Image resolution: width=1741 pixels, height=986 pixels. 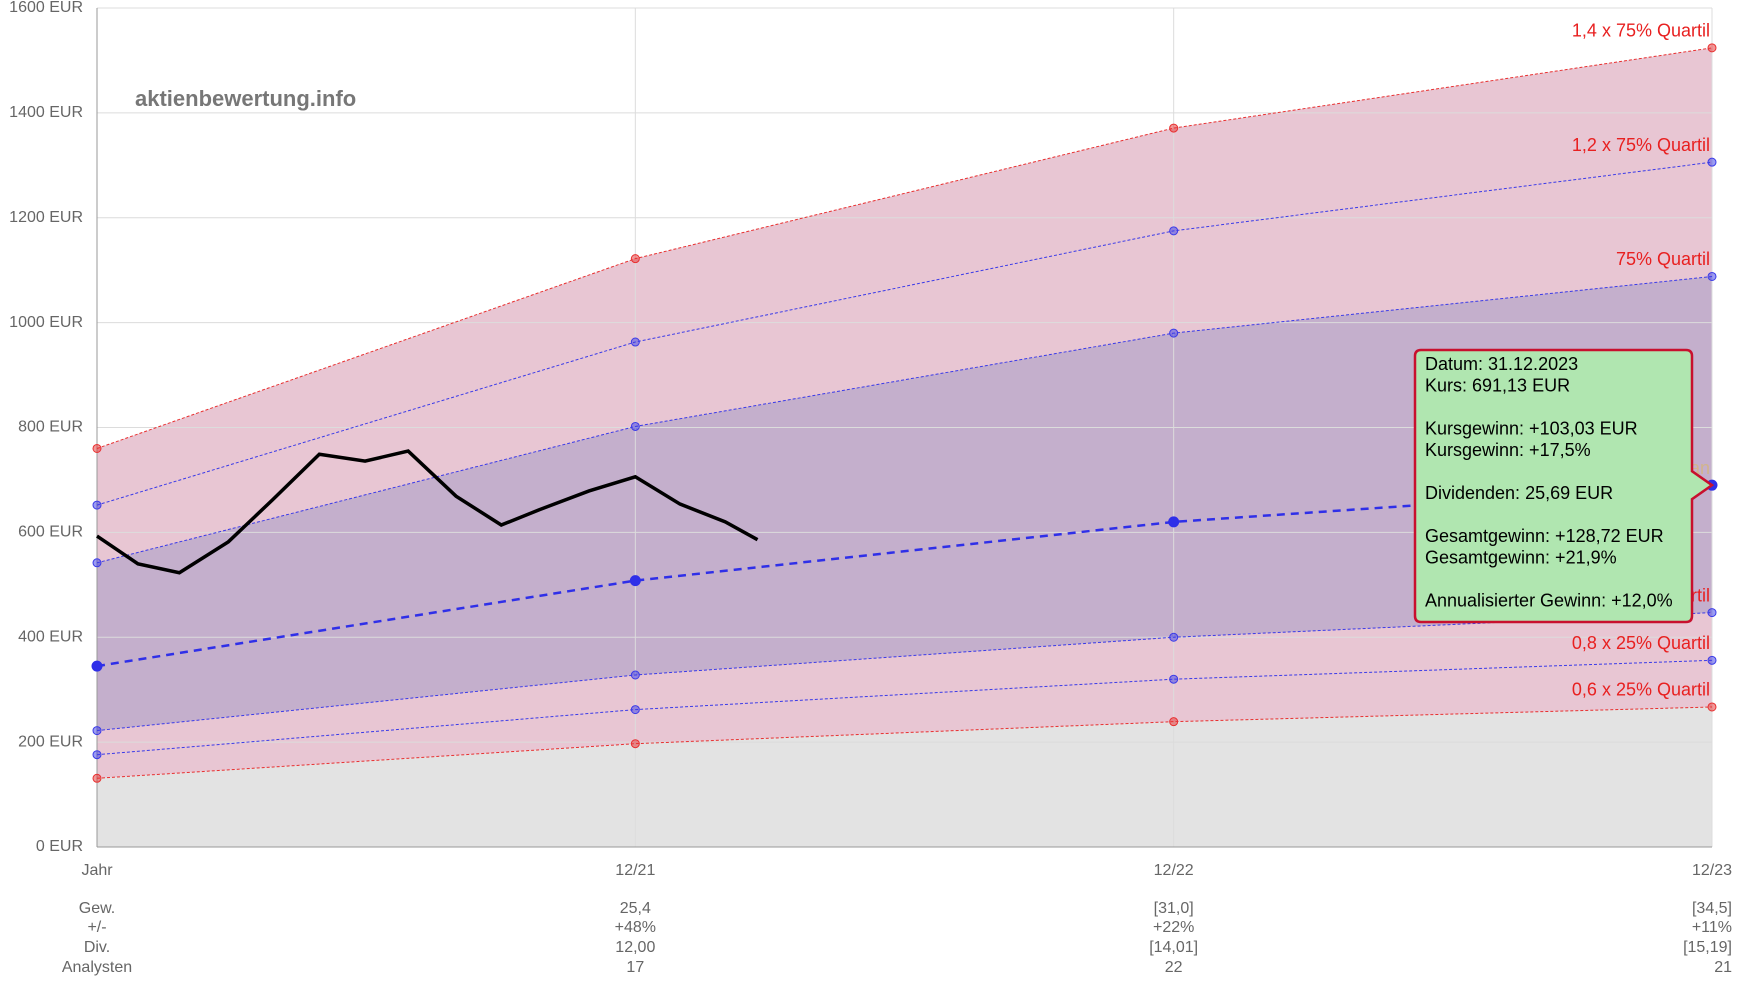 I want to click on table-cell: +48%, so click(x=635, y=927).